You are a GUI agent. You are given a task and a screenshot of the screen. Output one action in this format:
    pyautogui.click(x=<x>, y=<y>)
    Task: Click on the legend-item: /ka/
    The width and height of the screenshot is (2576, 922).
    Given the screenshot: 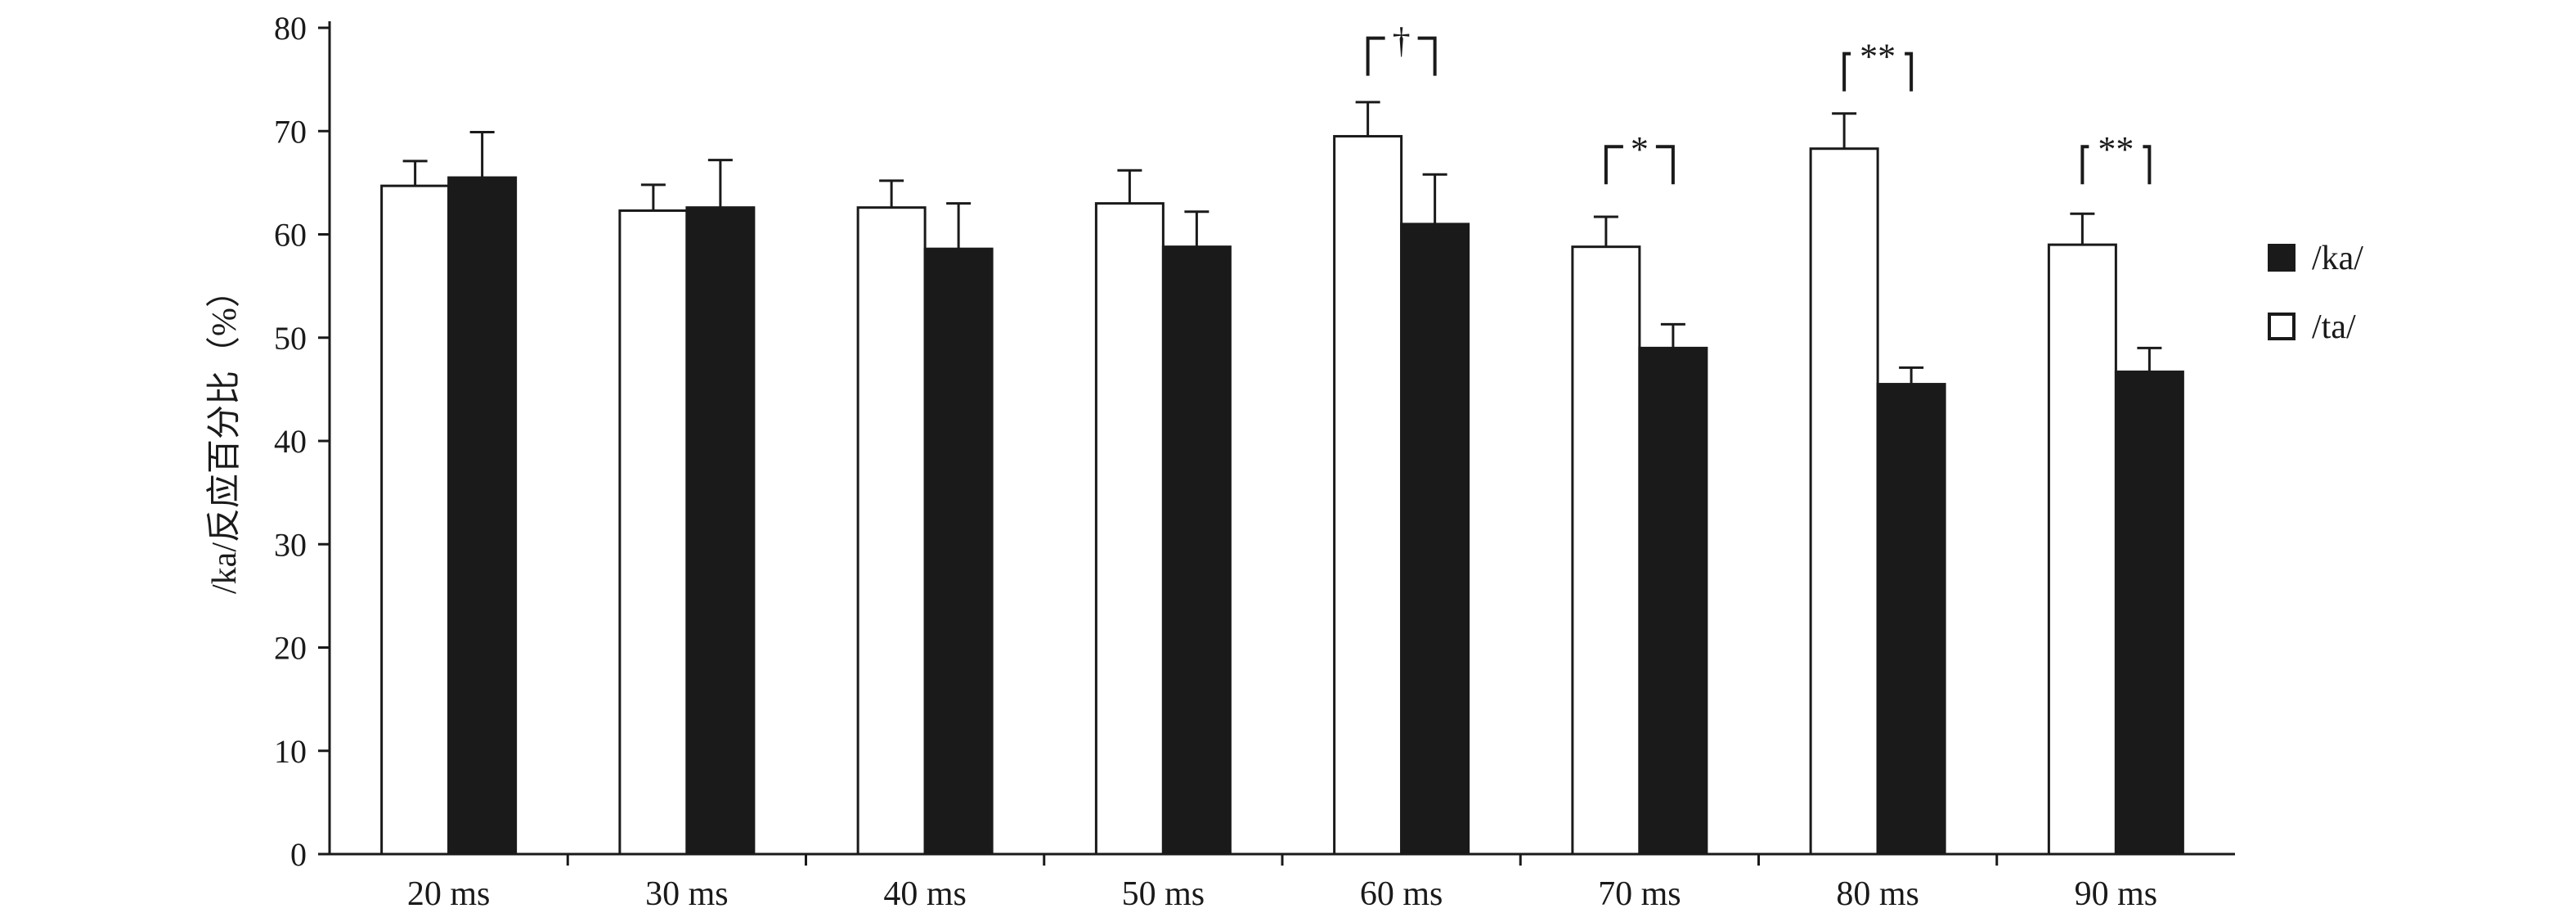 What is the action you would take?
    pyautogui.click(x=2315, y=258)
    